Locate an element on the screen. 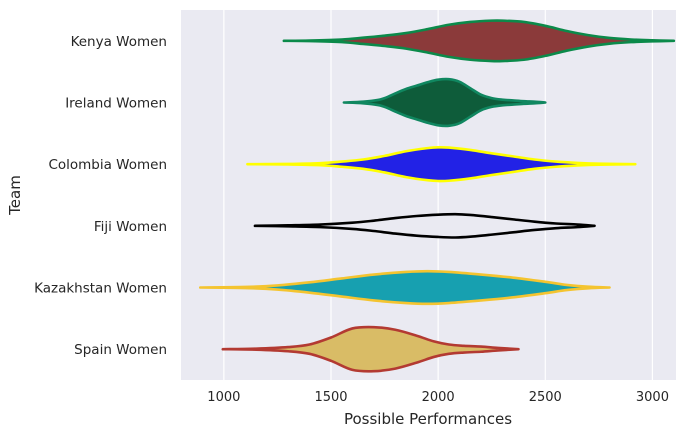 The height and width of the screenshot is (437, 686). x-tick-label: 2500 is located at coordinates (545, 397).